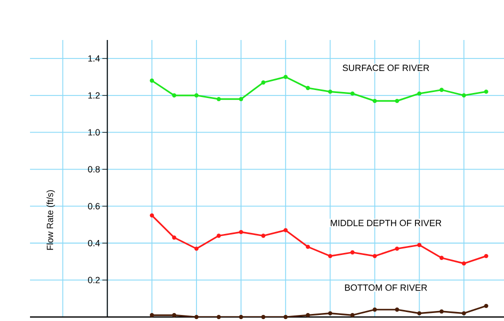 This screenshot has height=321, width=504. I want to click on y-tick-label: 1.4, so click(94, 58).